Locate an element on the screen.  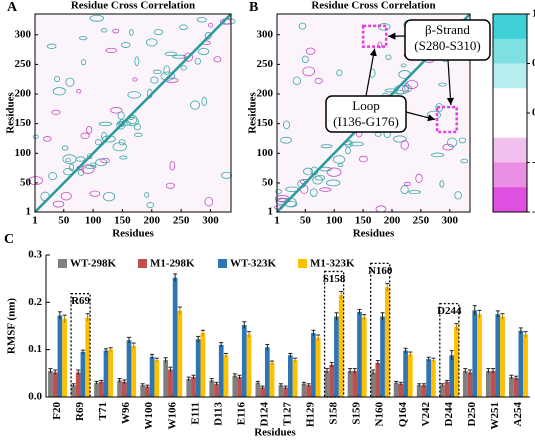
y-tick-label: 150 is located at coordinates (265, 123).